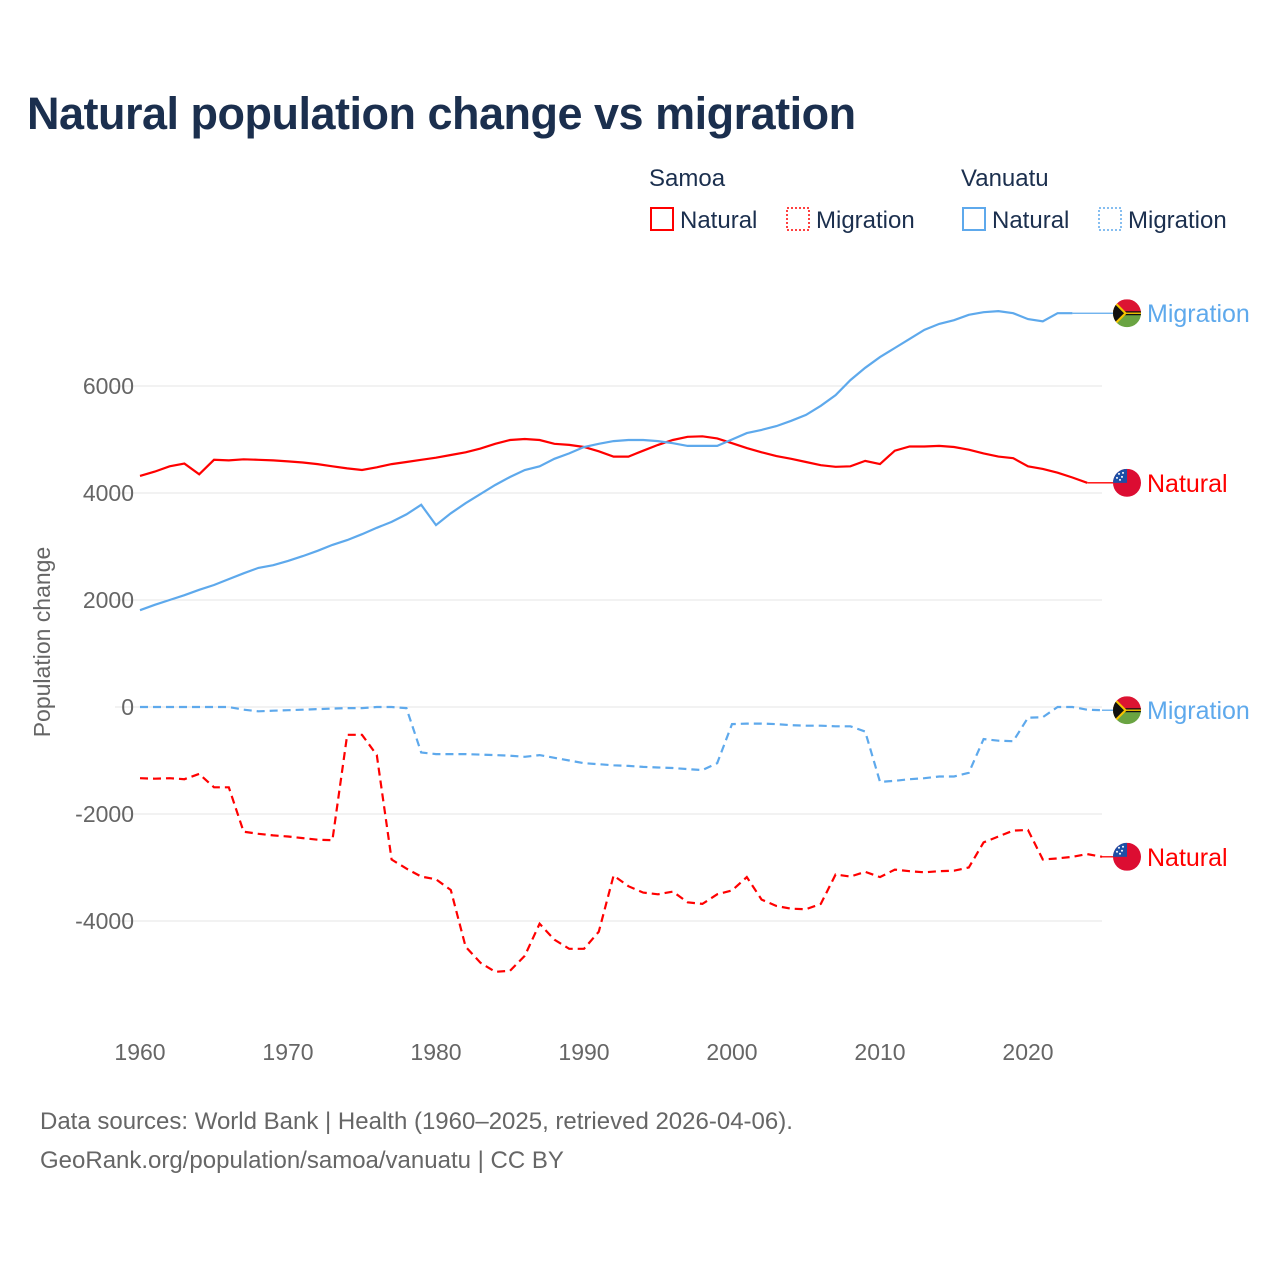 The height and width of the screenshot is (1280, 1280). Describe the element at coordinates (731, 1052) in the screenshot. I see `x-tick-label: 2000` at that location.